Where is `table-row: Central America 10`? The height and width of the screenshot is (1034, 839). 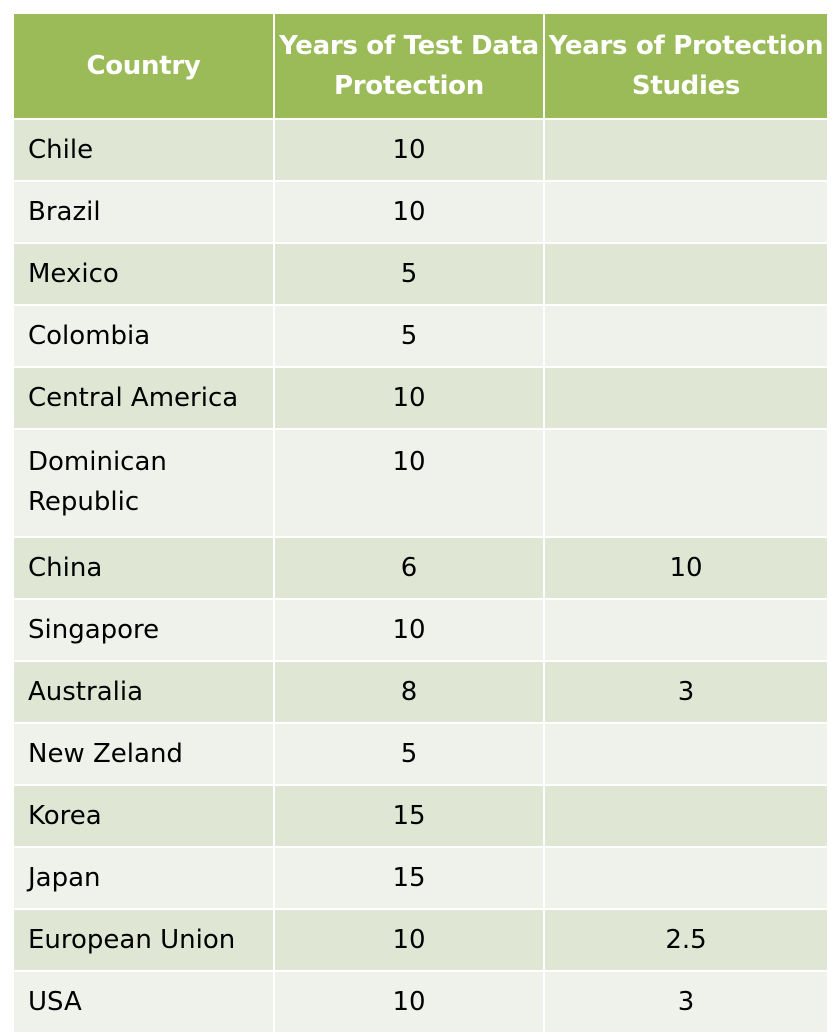
table-row: Central America 10 is located at coordinates (420, 398).